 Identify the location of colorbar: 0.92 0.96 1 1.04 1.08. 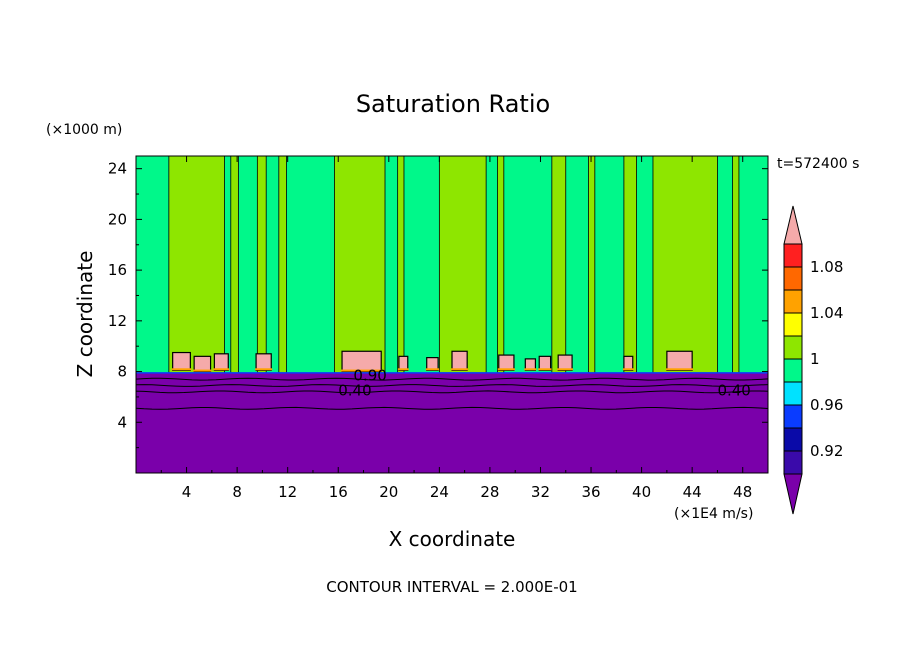
(813, 360).